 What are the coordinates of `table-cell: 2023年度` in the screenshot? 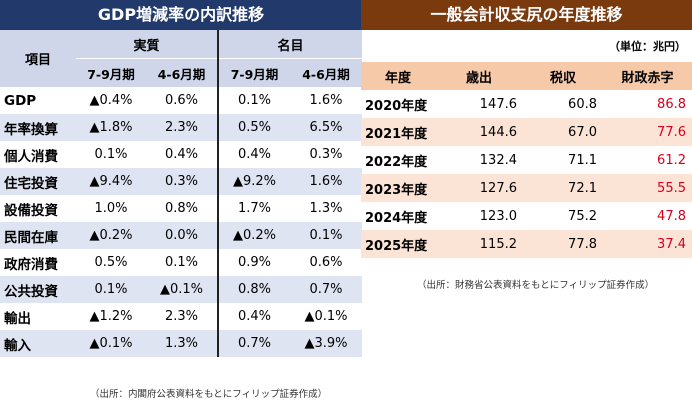 It's located at (398, 188).